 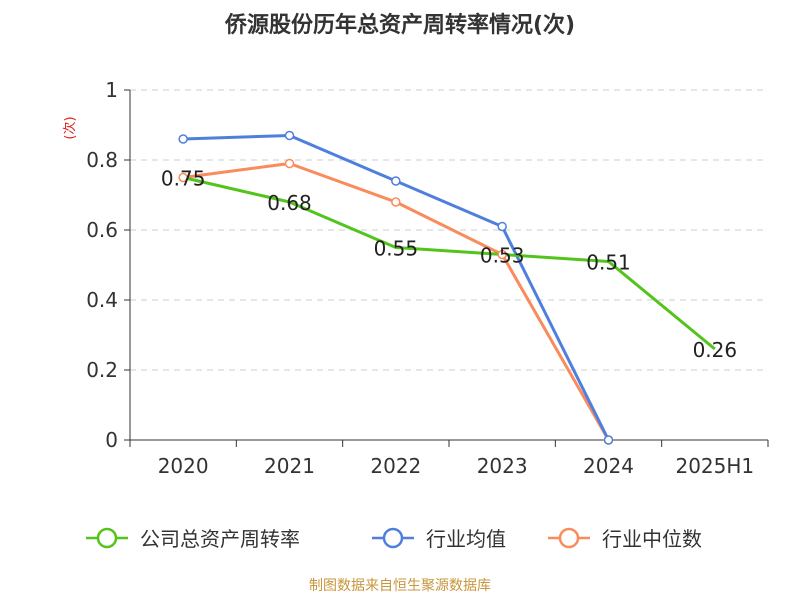 I want to click on x-tick-label: 2022, so click(x=395, y=466).